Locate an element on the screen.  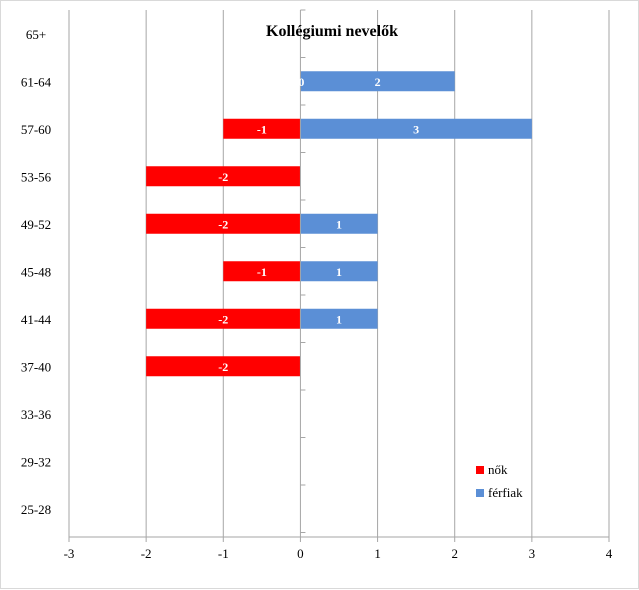
y-tick-label: 29-32 is located at coordinates (36, 461).